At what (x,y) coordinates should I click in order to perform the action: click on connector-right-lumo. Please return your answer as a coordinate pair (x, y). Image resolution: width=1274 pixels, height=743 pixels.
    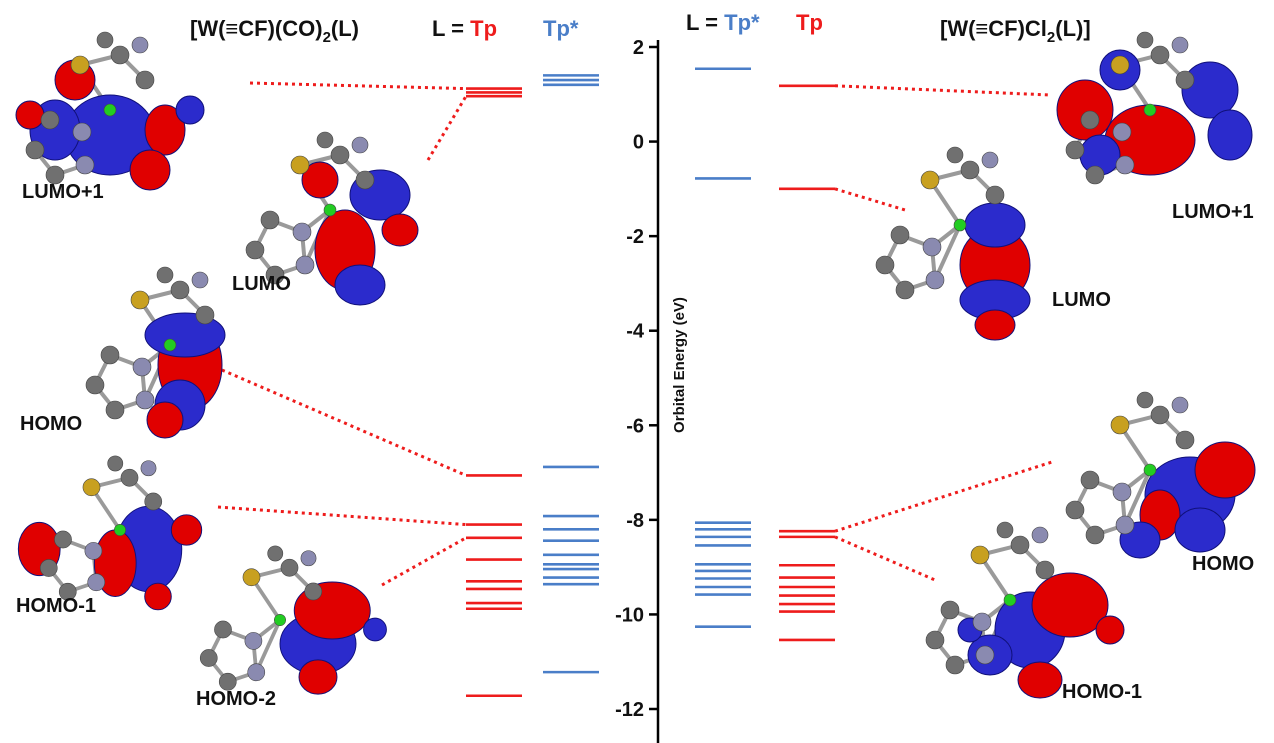
    Looking at the image, I should click on (870, 199).